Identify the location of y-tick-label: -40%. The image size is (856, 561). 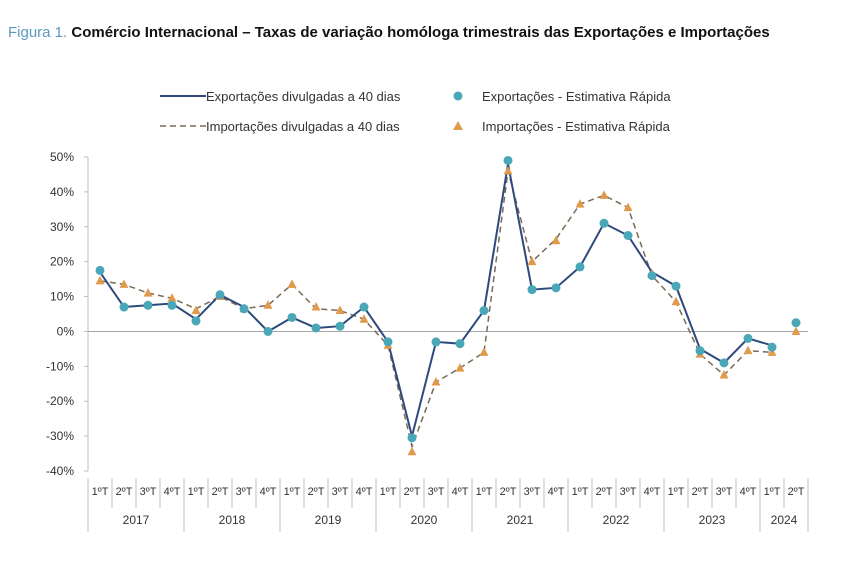
(60, 471).